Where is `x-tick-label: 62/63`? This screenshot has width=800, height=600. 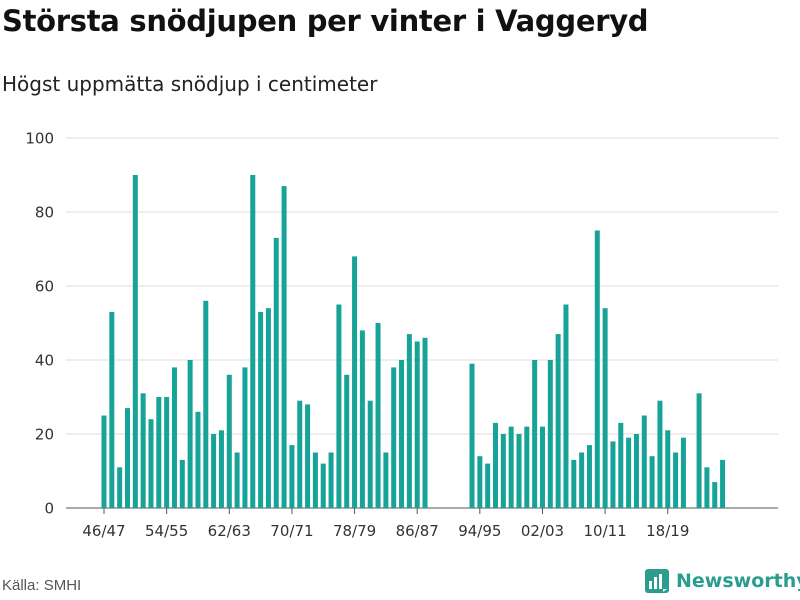
x-tick-label: 62/63 is located at coordinates (229, 531).